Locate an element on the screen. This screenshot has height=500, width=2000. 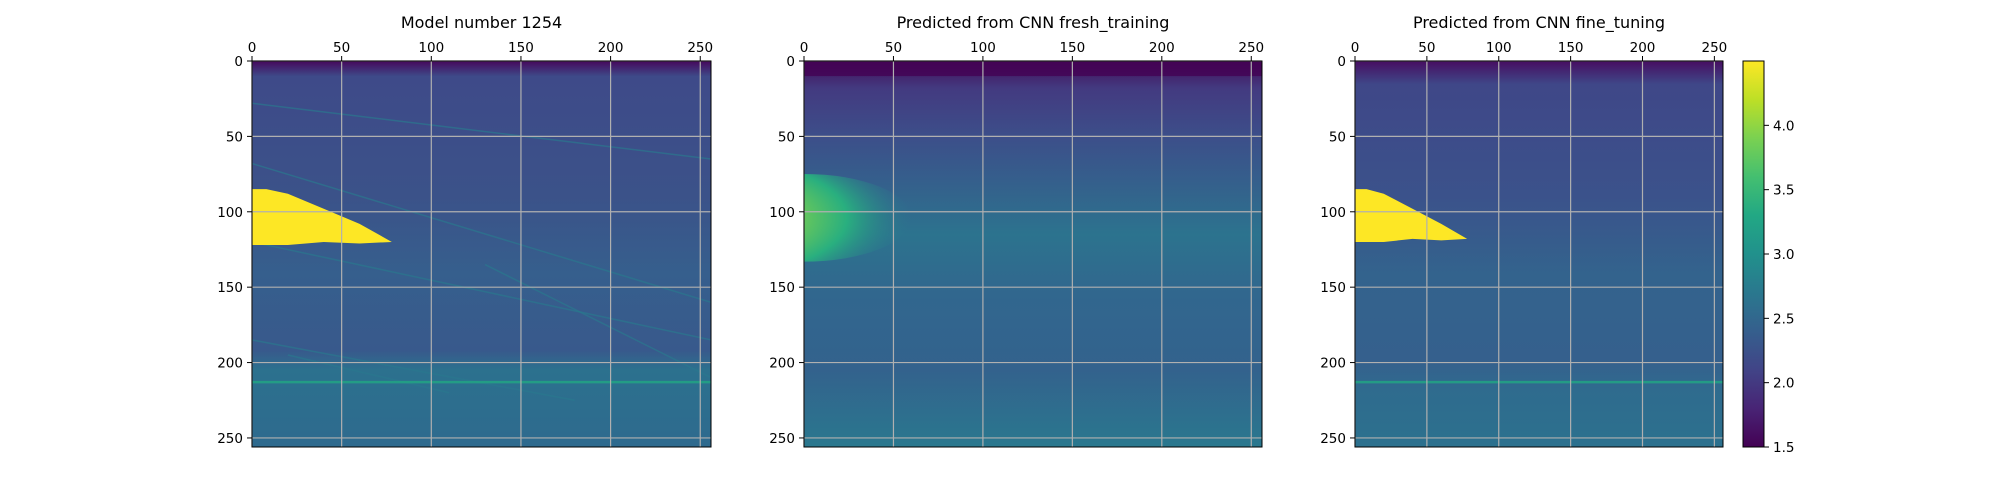
colorbar-tick-label: 1.5 is located at coordinates (1783, 448).